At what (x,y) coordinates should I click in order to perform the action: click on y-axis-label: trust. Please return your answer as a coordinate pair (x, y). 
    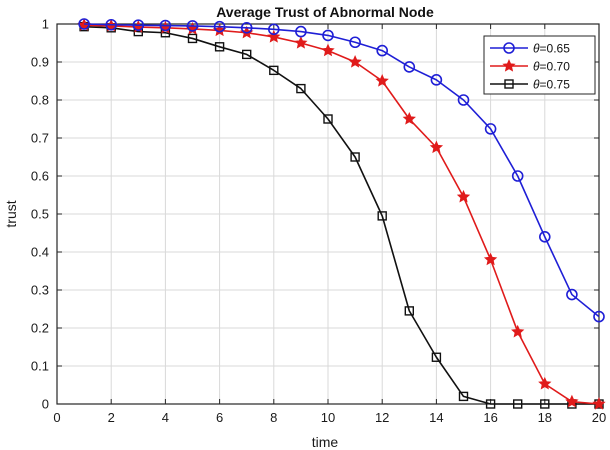
    Looking at the image, I should click on (11, 213).